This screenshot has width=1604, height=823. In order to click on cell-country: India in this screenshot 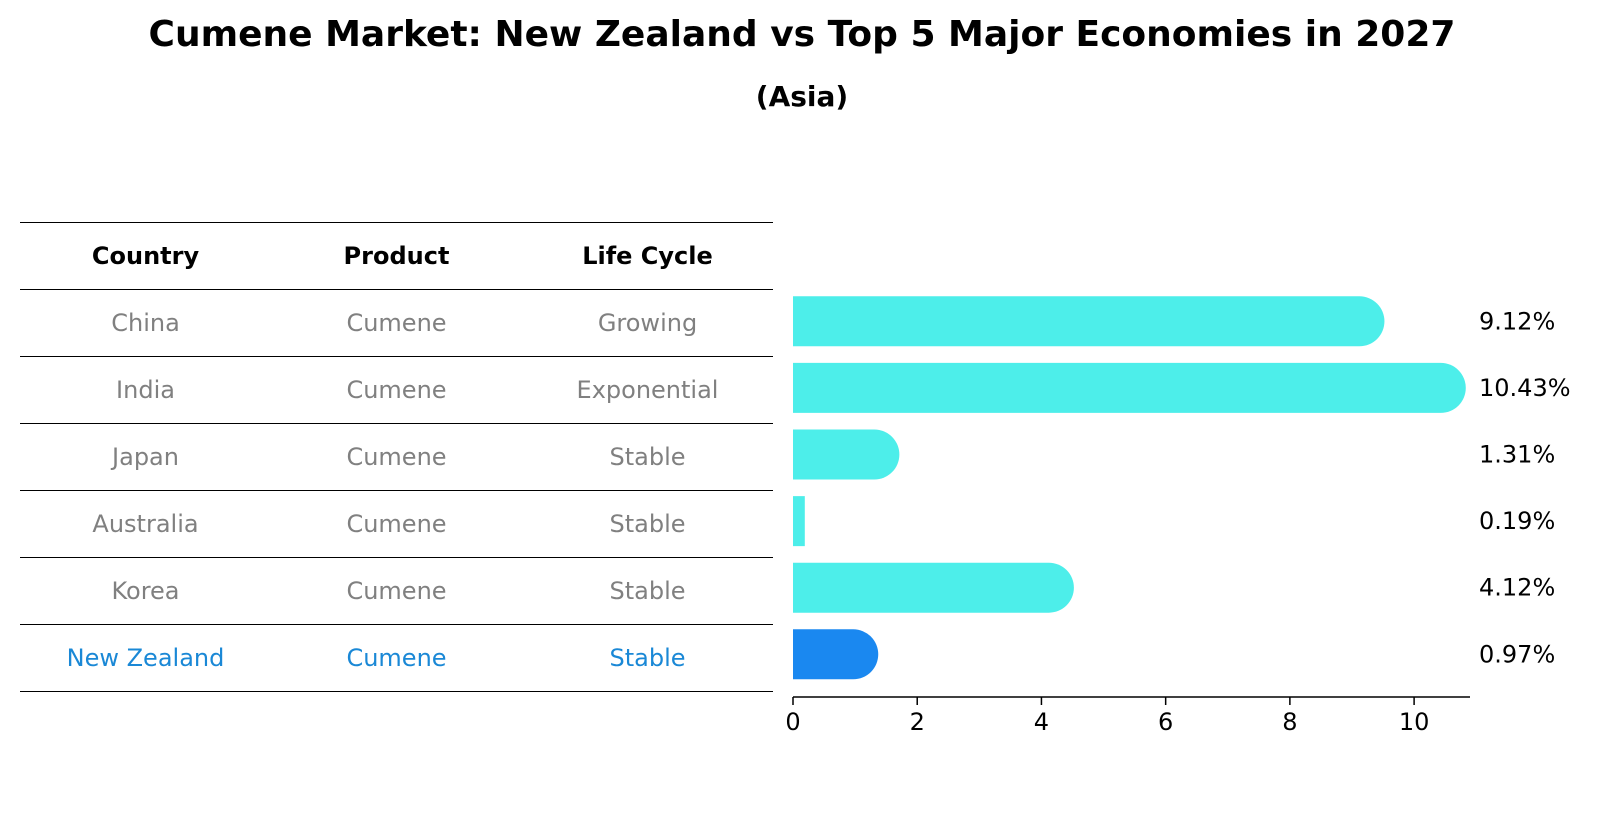, I will do `click(145, 390)`.